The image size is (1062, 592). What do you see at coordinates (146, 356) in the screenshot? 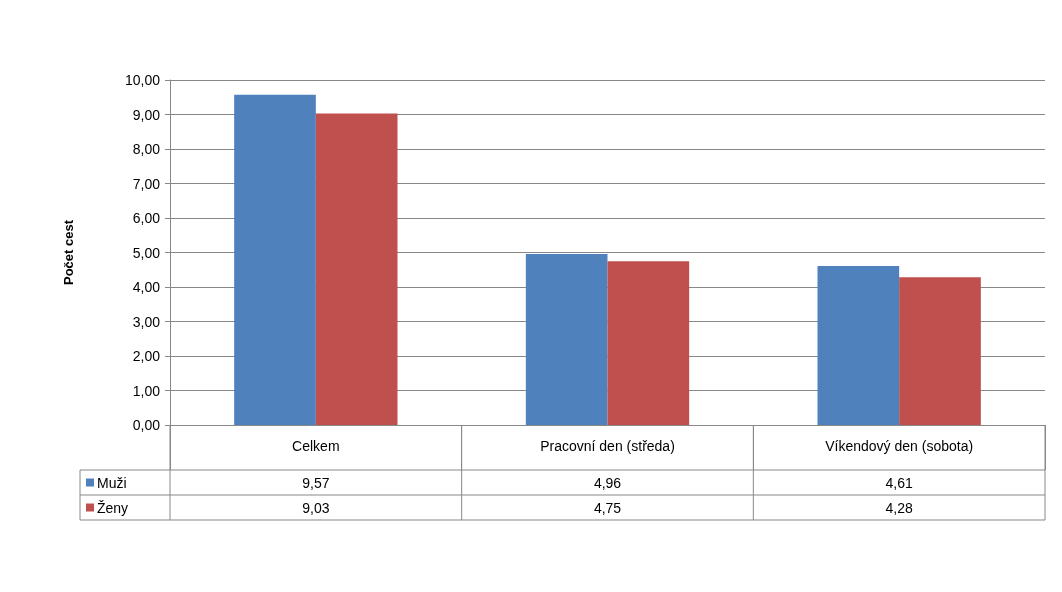
I see `y-tick-label: 2,00` at bounding box center [146, 356].